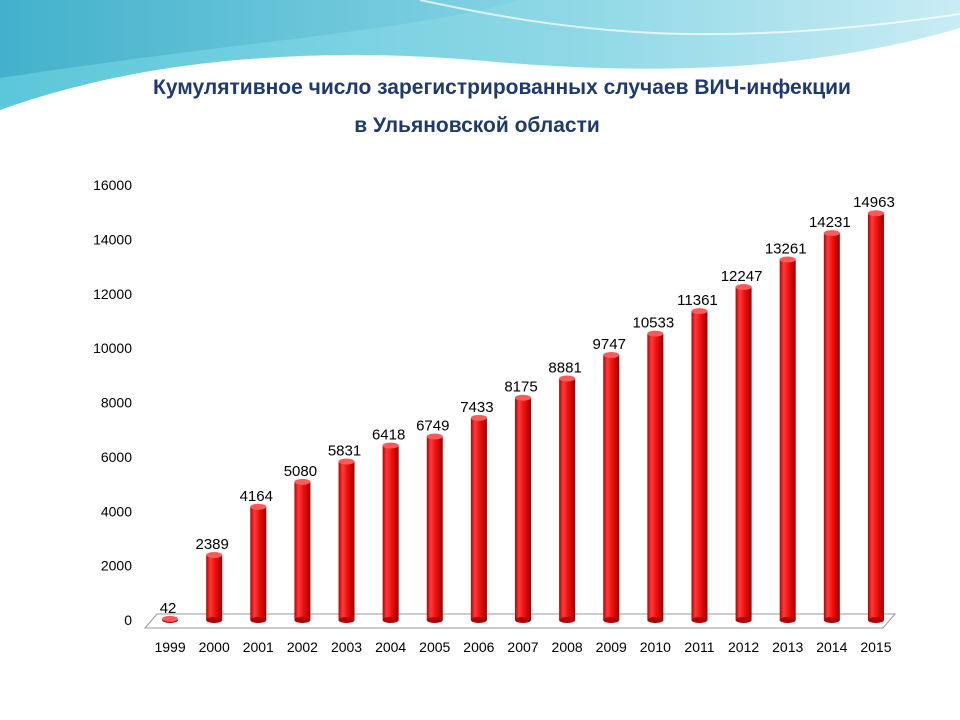 The height and width of the screenshot is (720, 960). What do you see at coordinates (390, 647) in the screenshot?
I see `x-tick-label: 2004` at bounding box center [390, 647].